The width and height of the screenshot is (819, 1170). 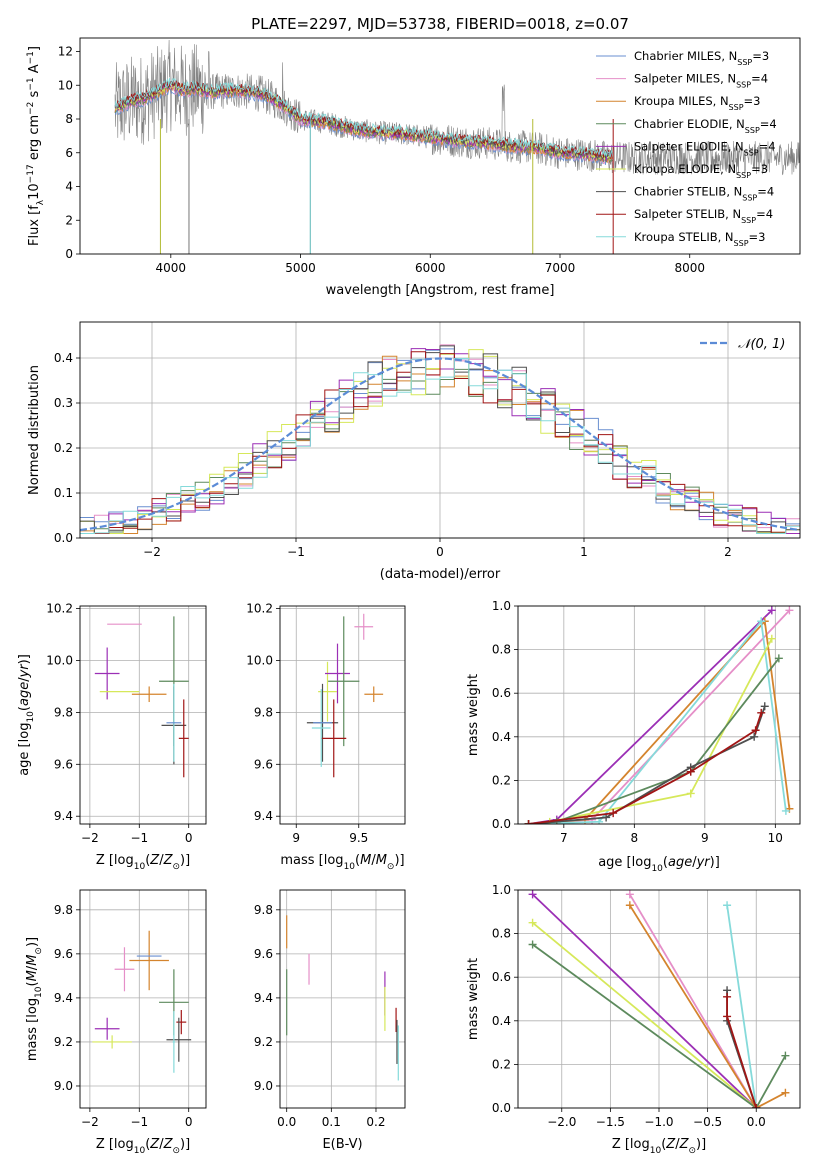 What do you see at coordinates (685, 79) in the screenshot?
I see `legend-name: Salpeter MILES, N` at bounding box center [685, 79].